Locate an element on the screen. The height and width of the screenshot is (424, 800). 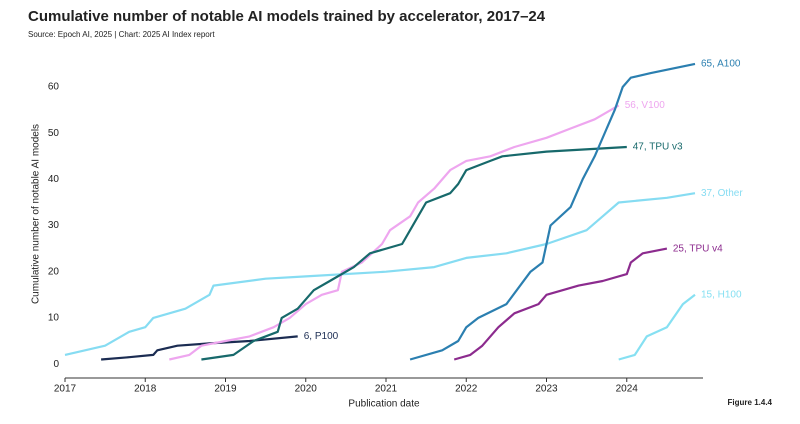
end-label: 15, H100 is located at coordinates (721, 294).